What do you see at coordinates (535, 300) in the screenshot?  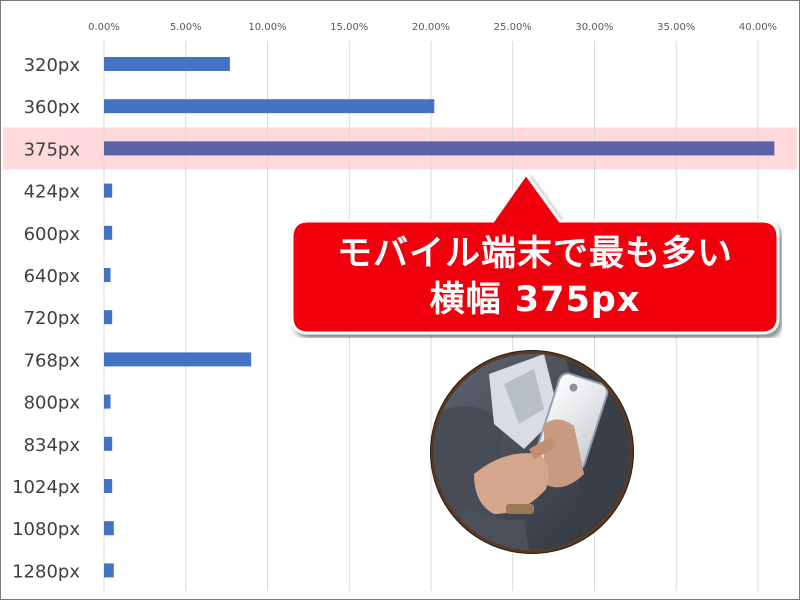 I see `callout-line-2: 横幅 375px` at bounding box center [535, 300].